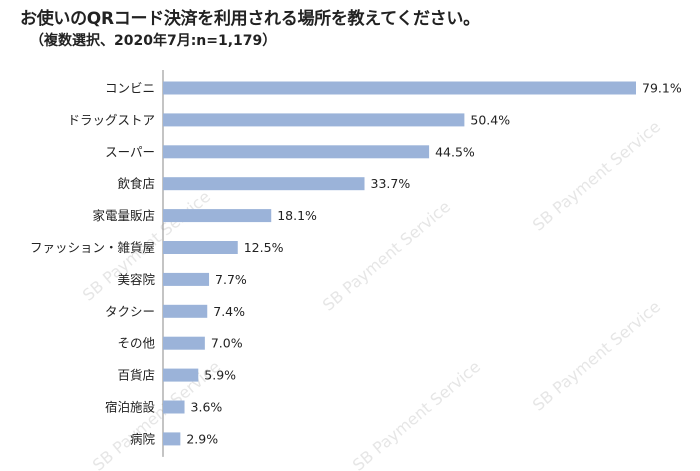 Image resolution: width=700 pixels, height=471 pixels. Describe the element at coordinates (130, 311) in the screenshot. I see `category-label: タクシー` at that location.